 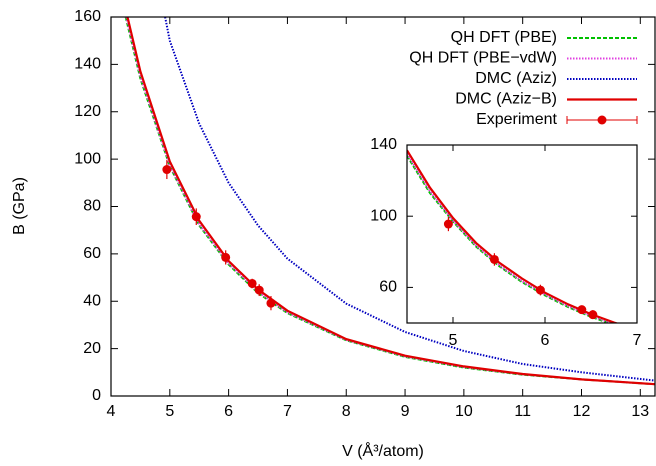 What do you see at coordinates (516, 119) in the screenshot?
I see `legend-label: Experiment` at bounding box center [516, 119].